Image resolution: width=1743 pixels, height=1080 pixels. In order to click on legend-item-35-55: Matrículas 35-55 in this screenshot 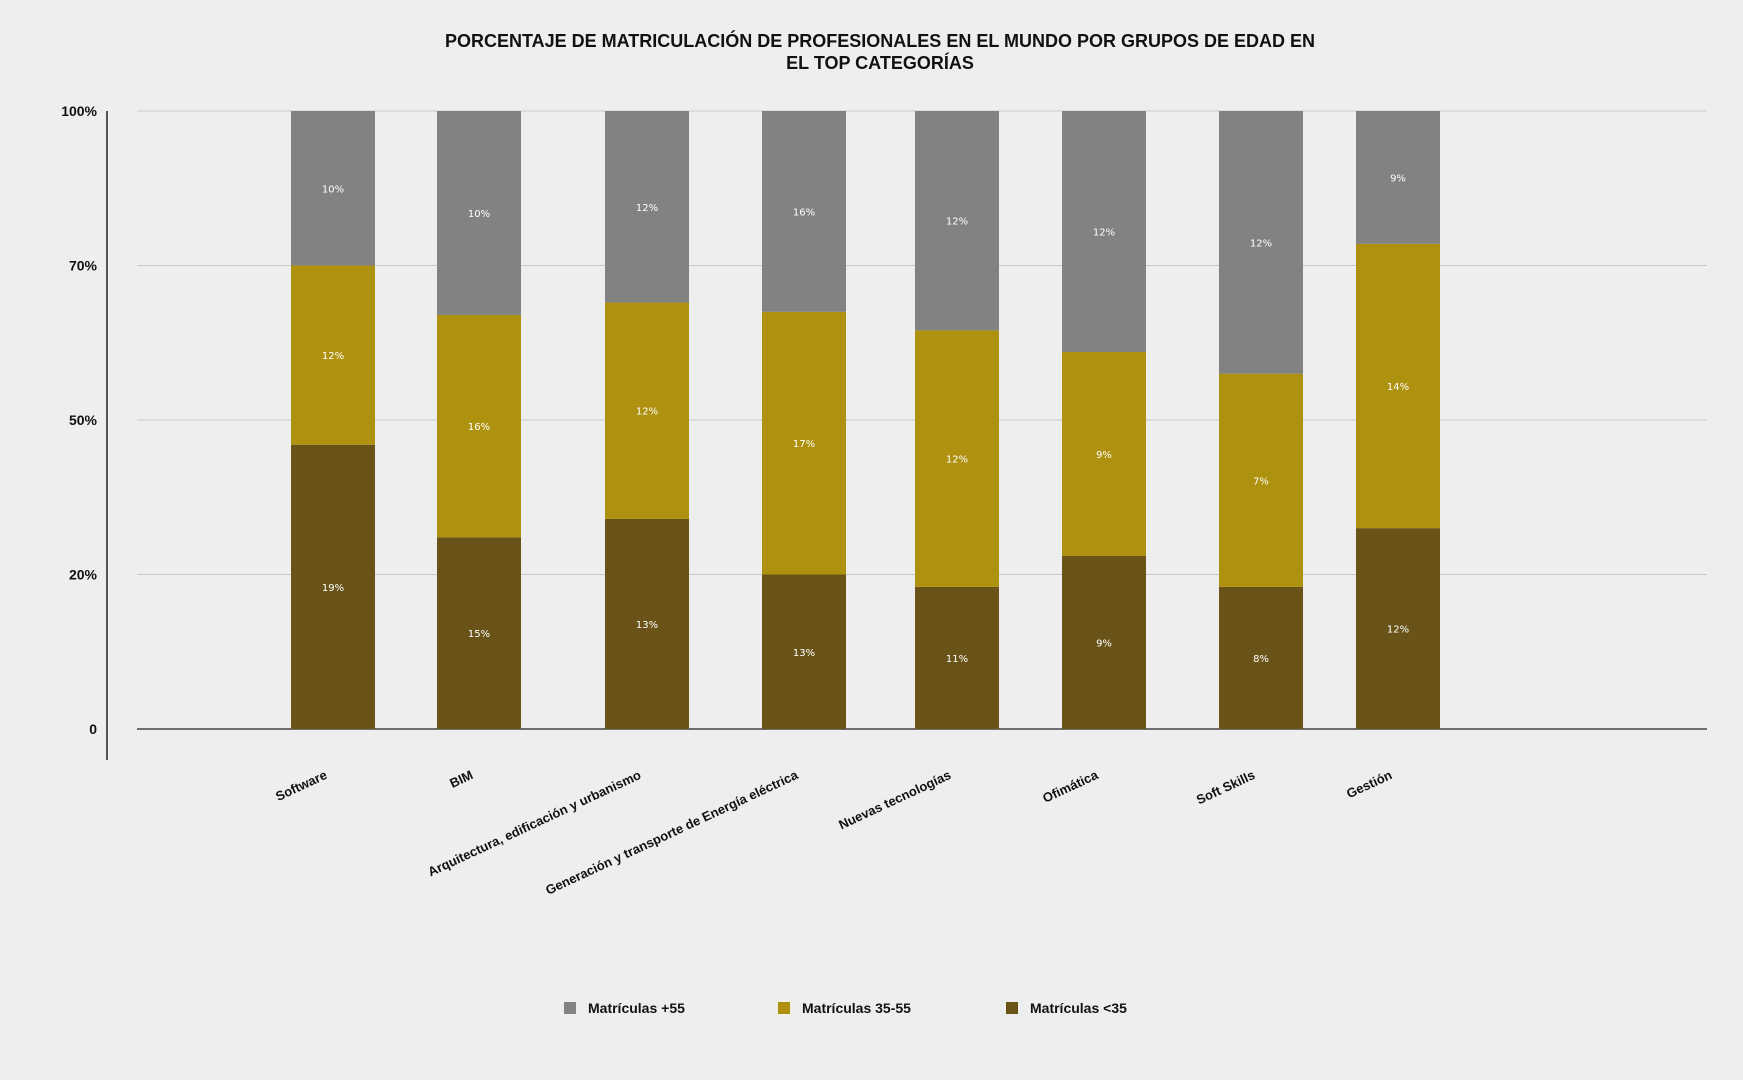, I will do `click(844, 1008)`.